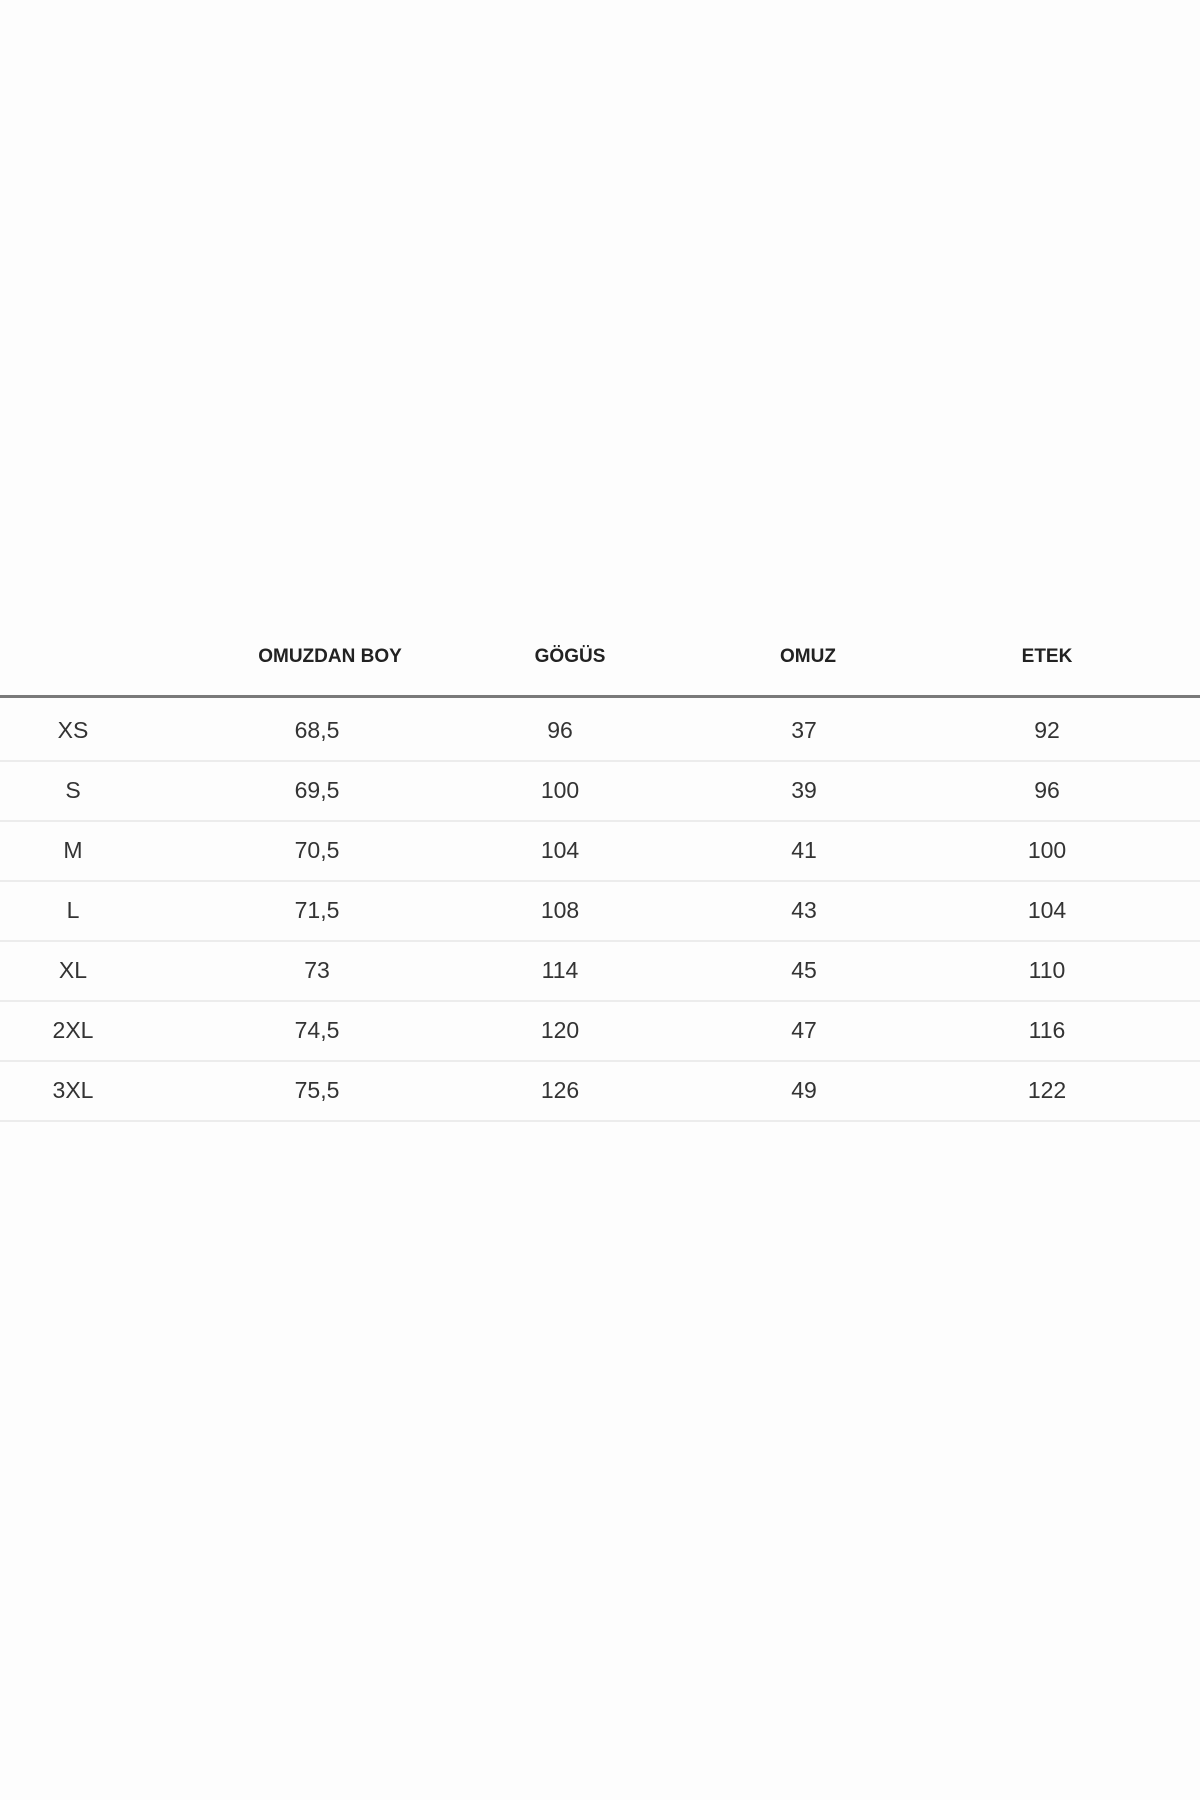  What do you see at coordinates (570, 656) in the screenshot?
I see `header-gogus: GÖGÜS` at bounding box center [570, 656].